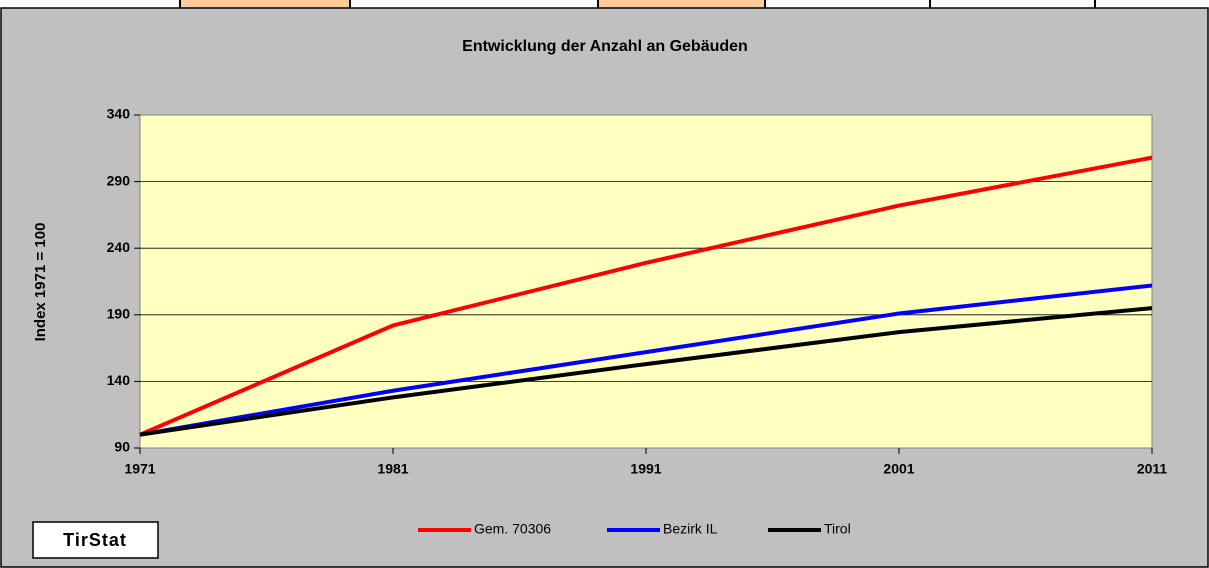 The image size is (1209, 568). I want to click on legend-label: Tirol, so click(837, 529).